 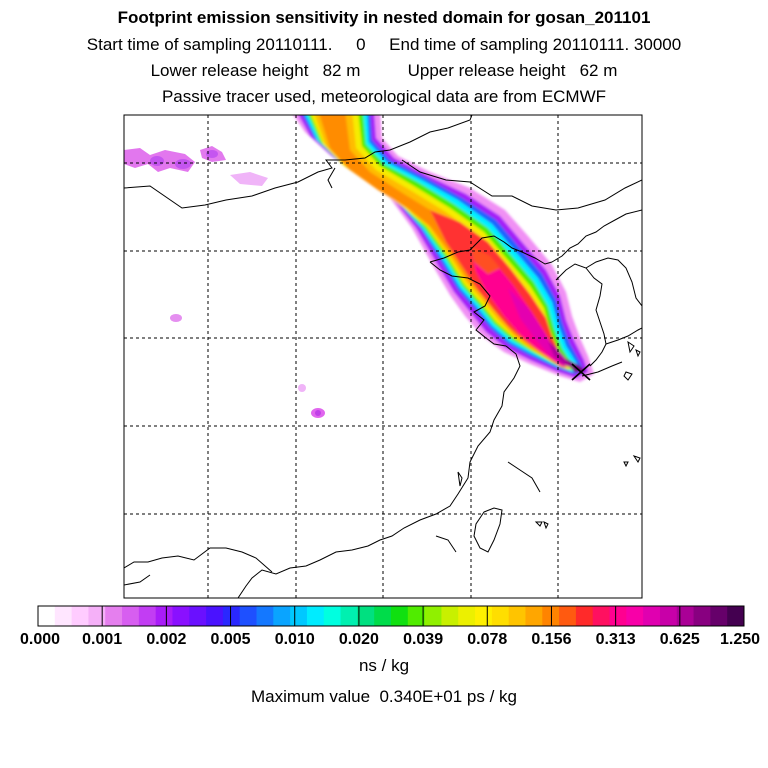 I want to click on colorbar-tick-label: 0.078, so click(x=487, y=639).